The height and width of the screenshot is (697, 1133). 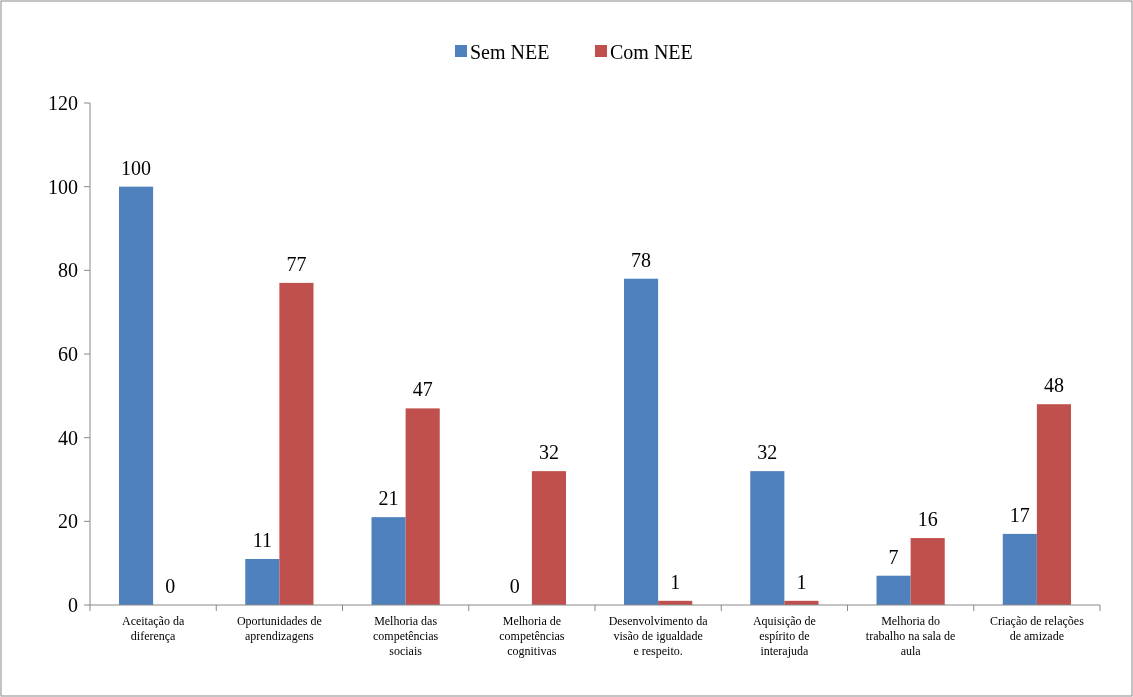 I want to click on y-tick-label: 0, so click(x=73, y=605).